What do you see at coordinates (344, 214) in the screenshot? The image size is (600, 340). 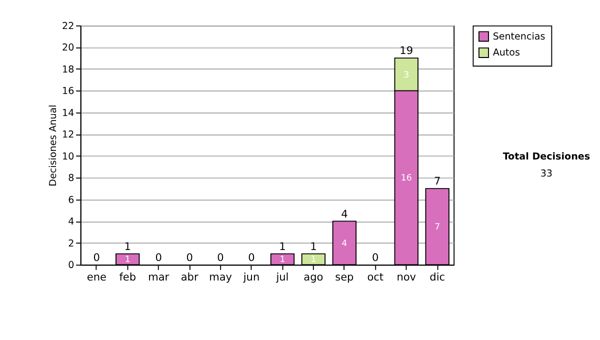 I see `total-label: 4` at bounding box center [344, 214].